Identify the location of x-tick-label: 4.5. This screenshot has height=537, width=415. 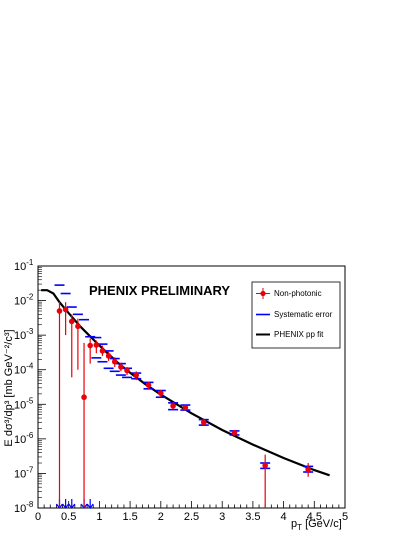
(314, 517).